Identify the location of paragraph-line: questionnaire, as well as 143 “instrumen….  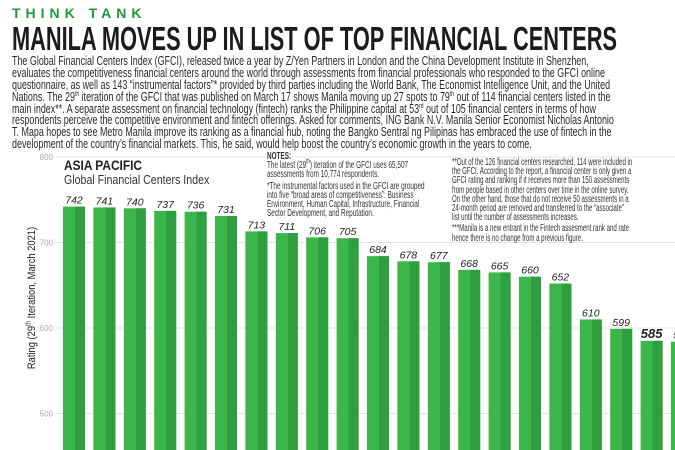
(311, 84).